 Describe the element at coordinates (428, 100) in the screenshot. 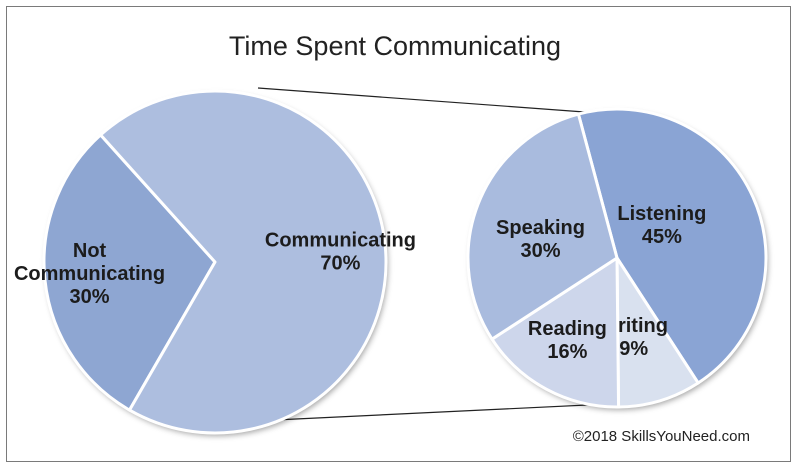

I see `connector-line-top` at that location.